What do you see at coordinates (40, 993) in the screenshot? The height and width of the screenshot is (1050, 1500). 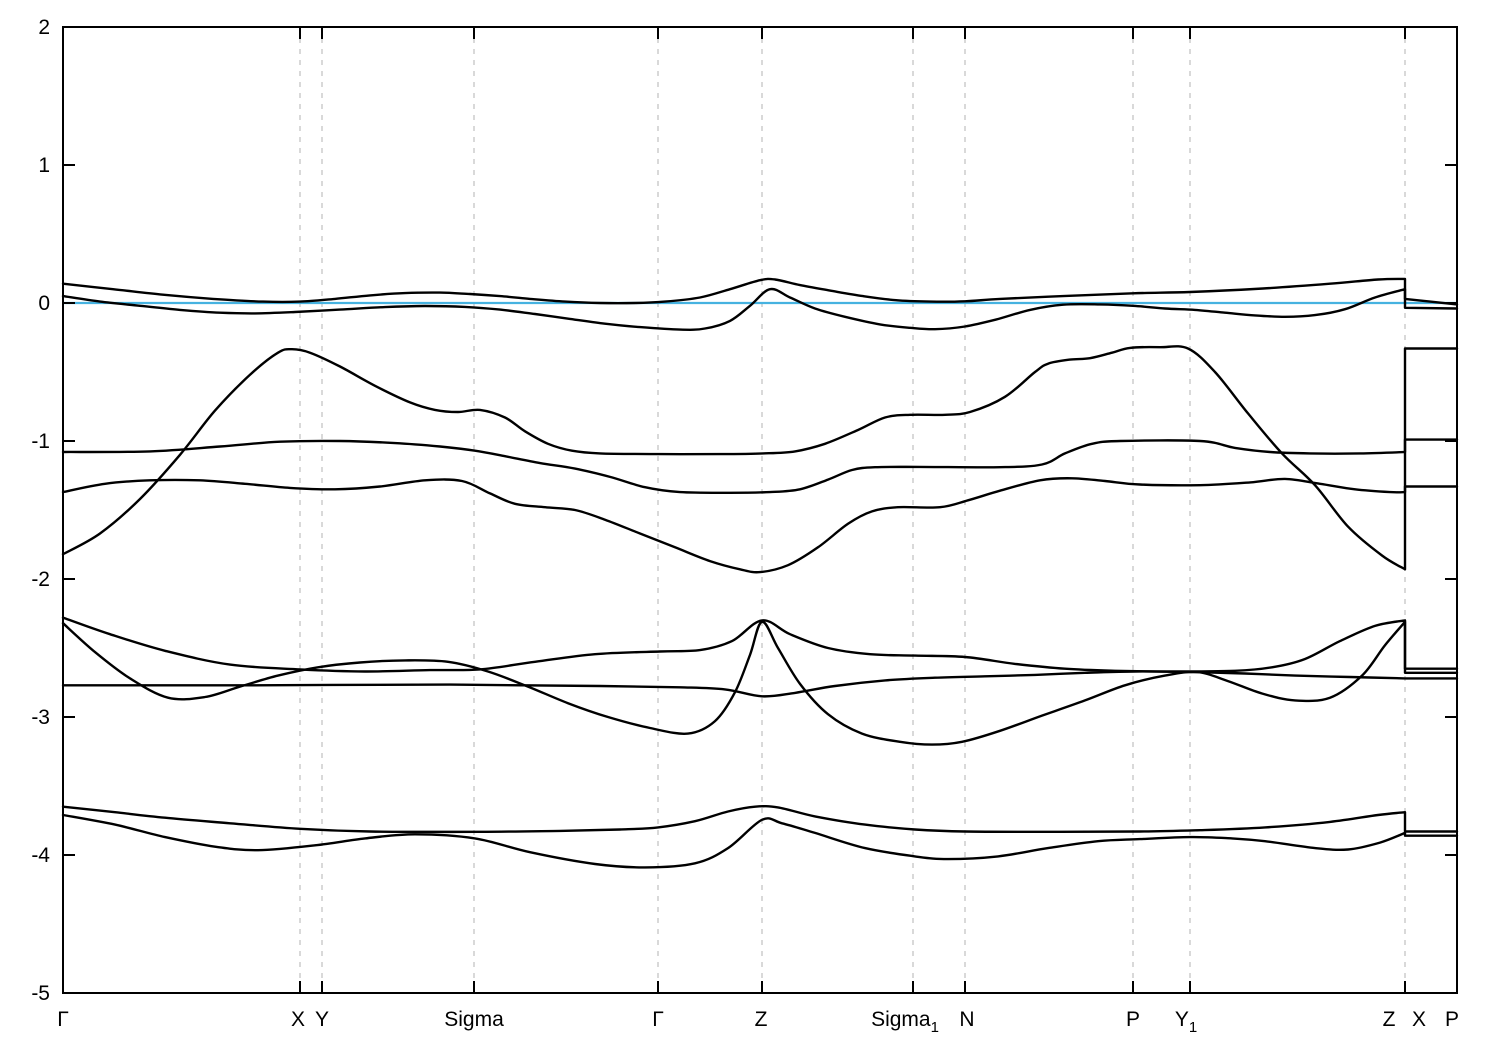 I see `y-tick-label: -5` at bounding box center [40, 993].